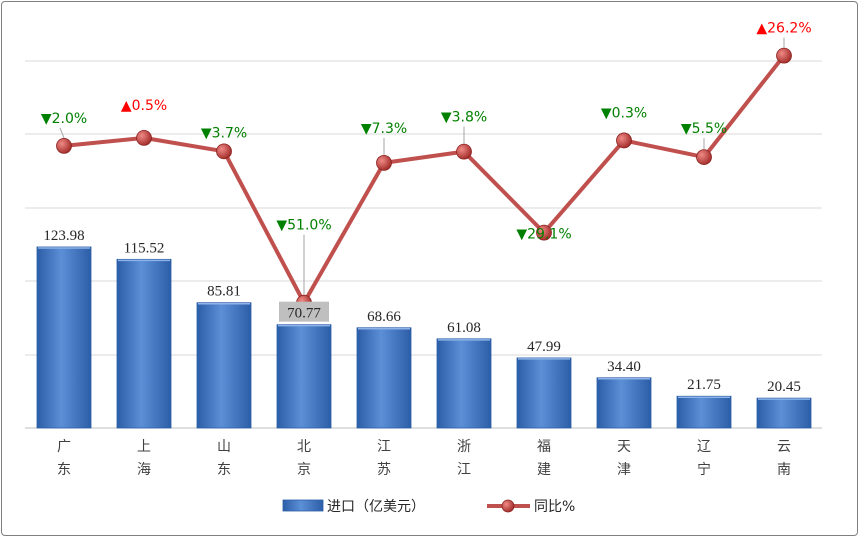 This screenshot has height=539, width=861. What do you see at coordinates (704, 469) in the screenshot?
I see `category-label: 宁` at bounding box center [704, 469].